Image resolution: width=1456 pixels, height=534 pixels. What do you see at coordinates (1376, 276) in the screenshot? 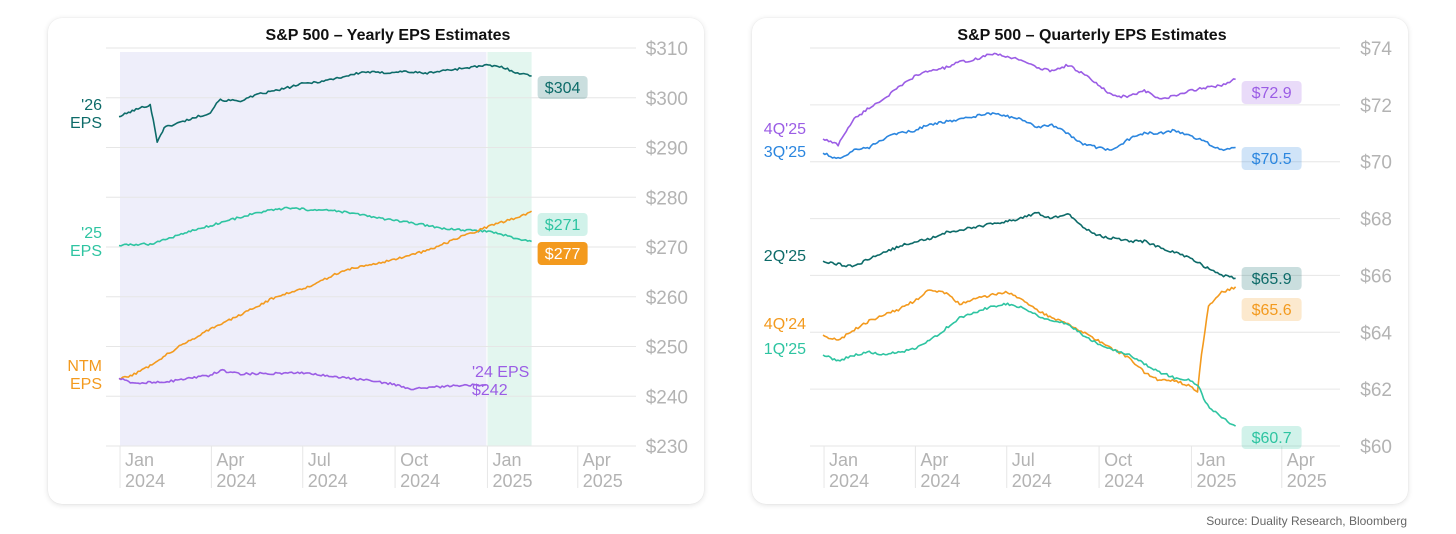
I see `quarterly-y-tick-label: $66` at bounding box center [1376, 276].